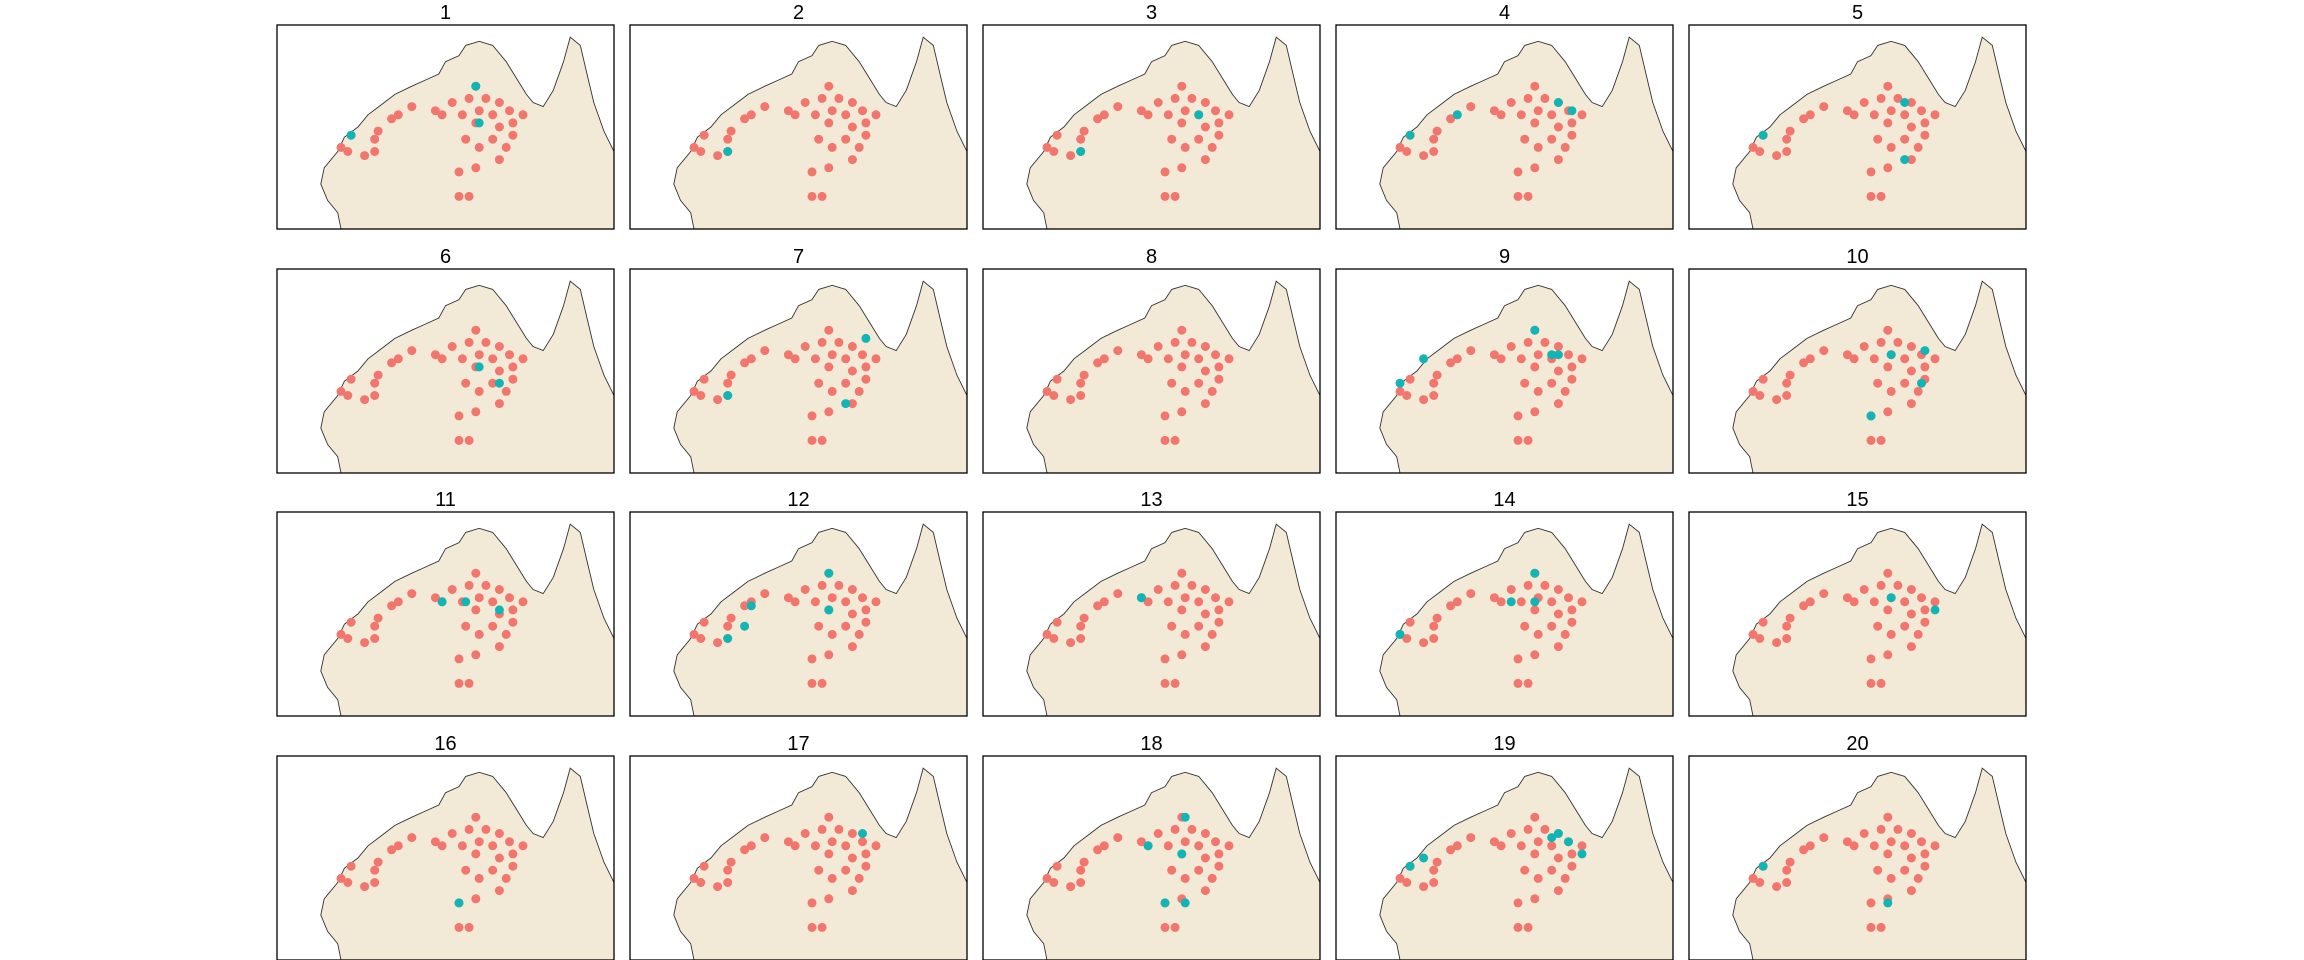 This screenshot has width=2304, height=960. What do you see at coordinates (798, 13) in the screenshot?
I see `panel-title: 2` at bounding box center [798, 13].